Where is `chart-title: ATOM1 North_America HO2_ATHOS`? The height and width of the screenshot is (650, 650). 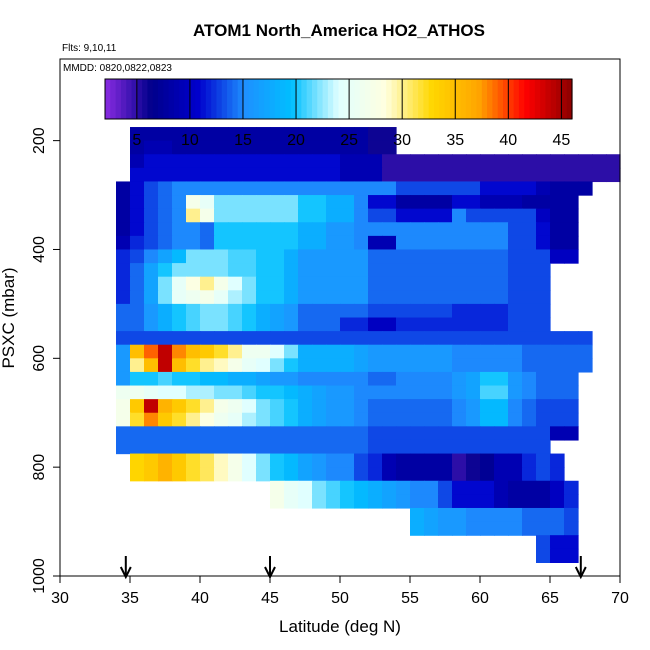 chart-title: ATOM1 North_America HO2_ATHOS is located at coordinates (339, 30).